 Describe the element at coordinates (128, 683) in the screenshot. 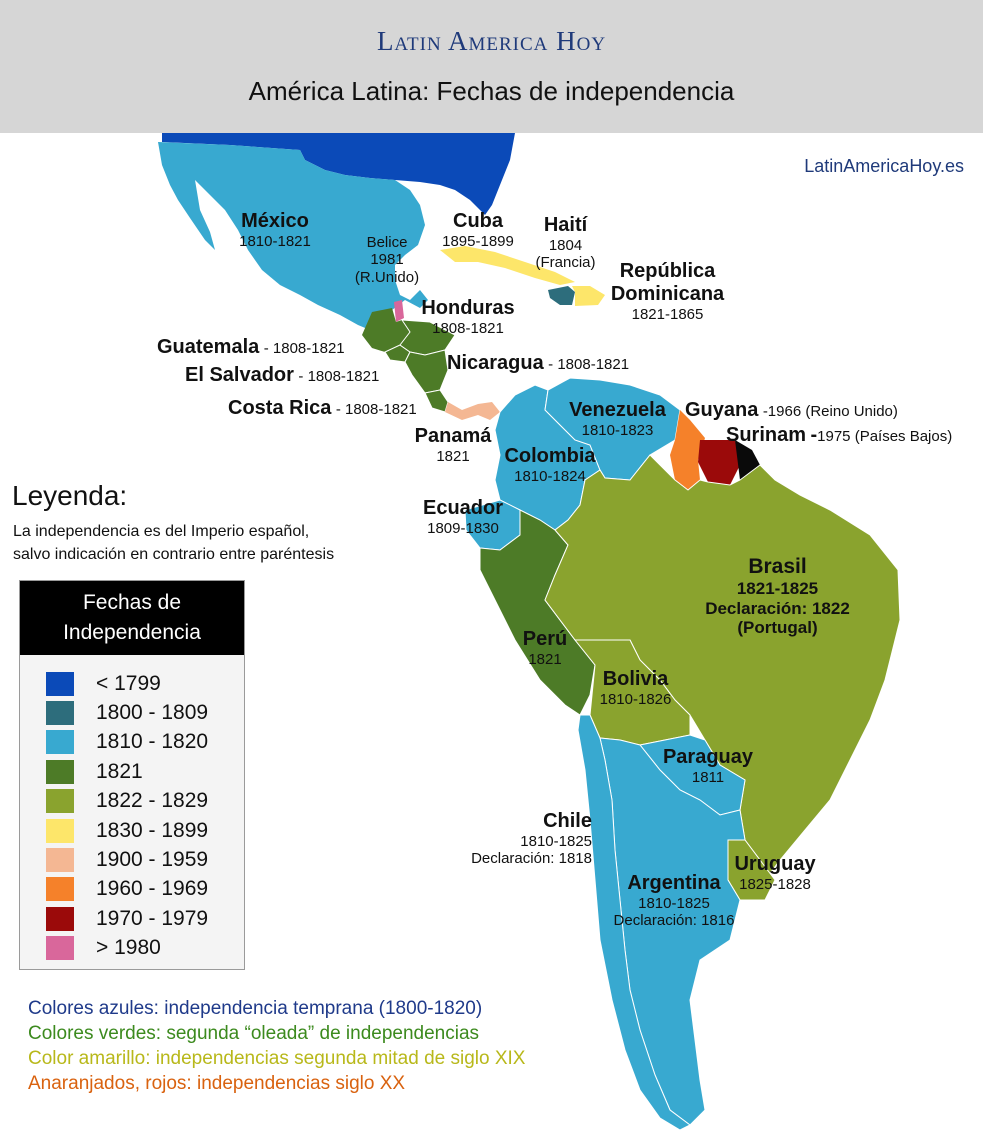

I see `legend-label: < 1799` at that location.